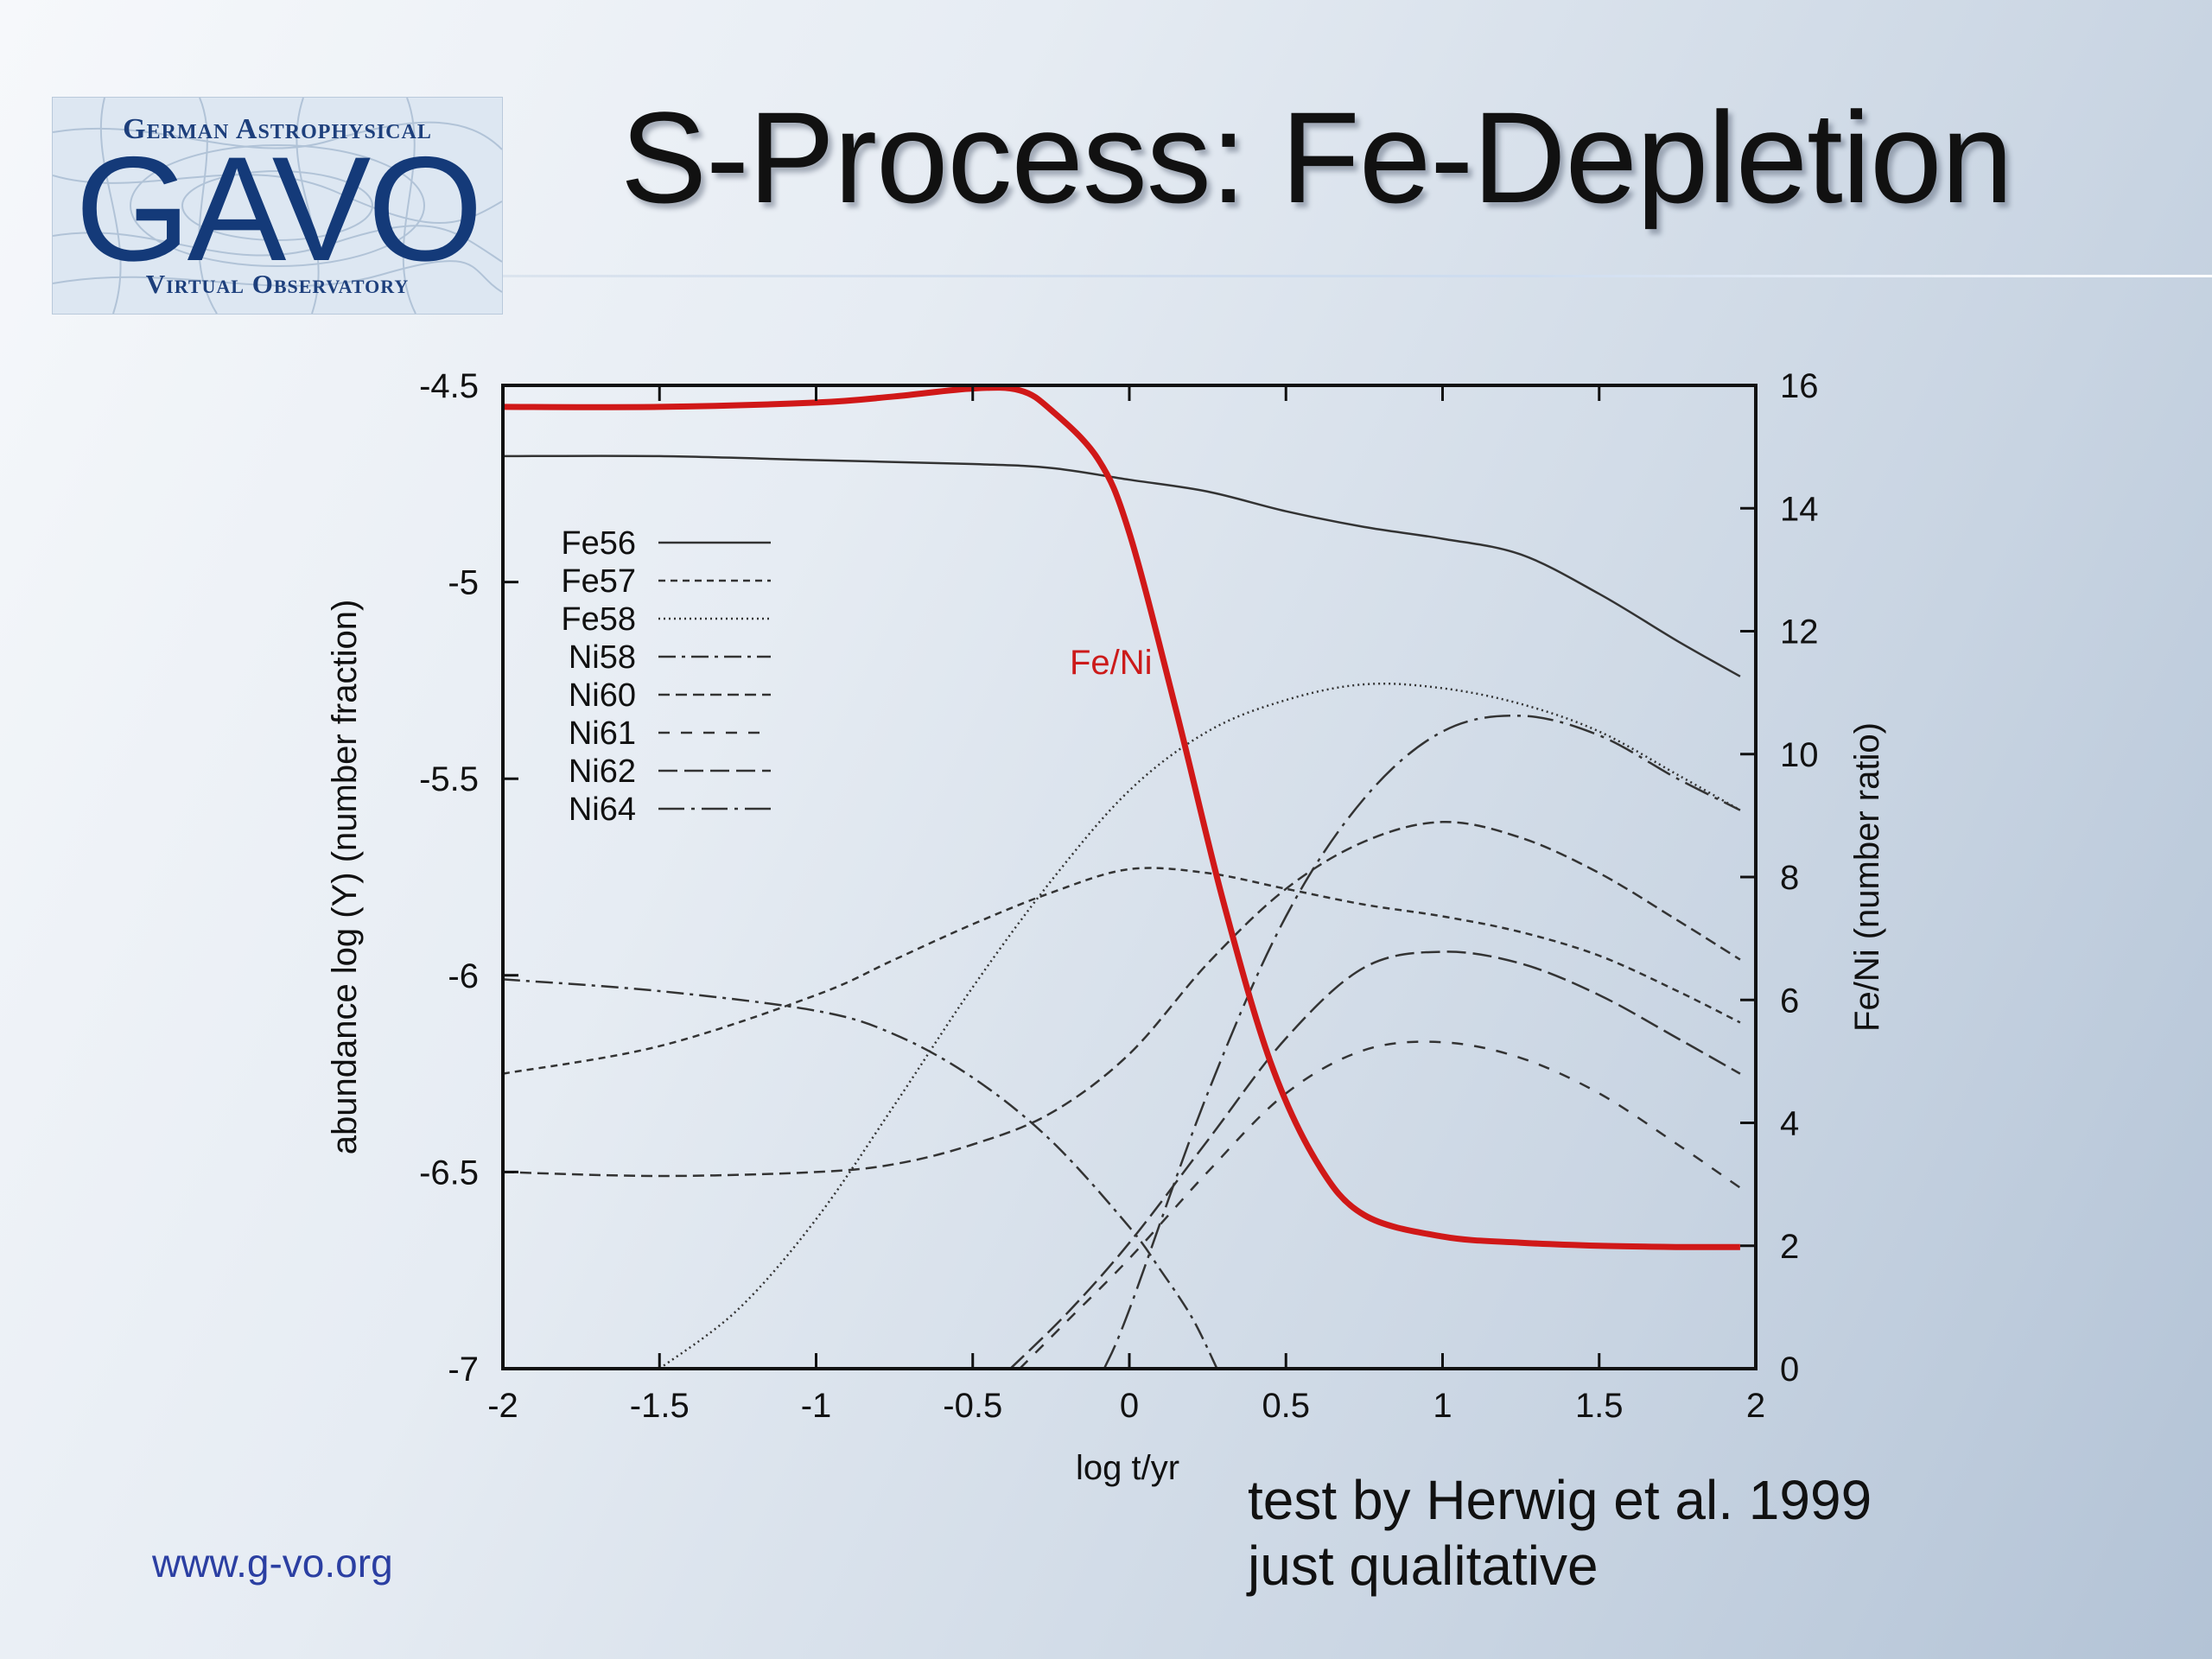  Describe the element at coordinates (1789, 1247) in the screenshot. I see `y-tick-label-right: 2` at that location.